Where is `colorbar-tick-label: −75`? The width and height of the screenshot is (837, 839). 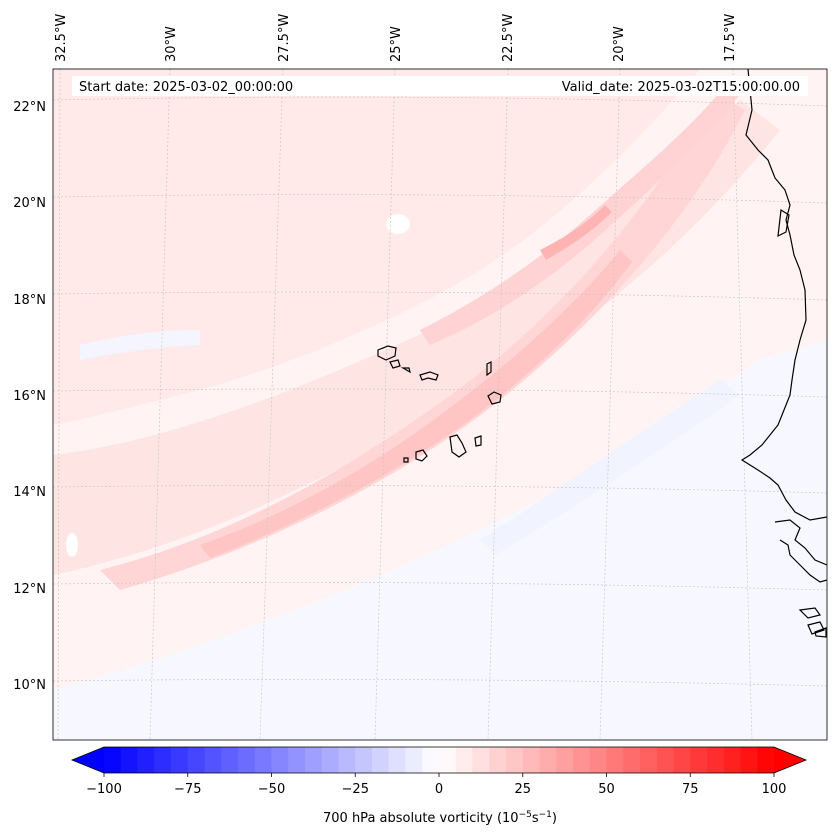 colorbar-tick-label: −75 is located at coordinates (187, 789).